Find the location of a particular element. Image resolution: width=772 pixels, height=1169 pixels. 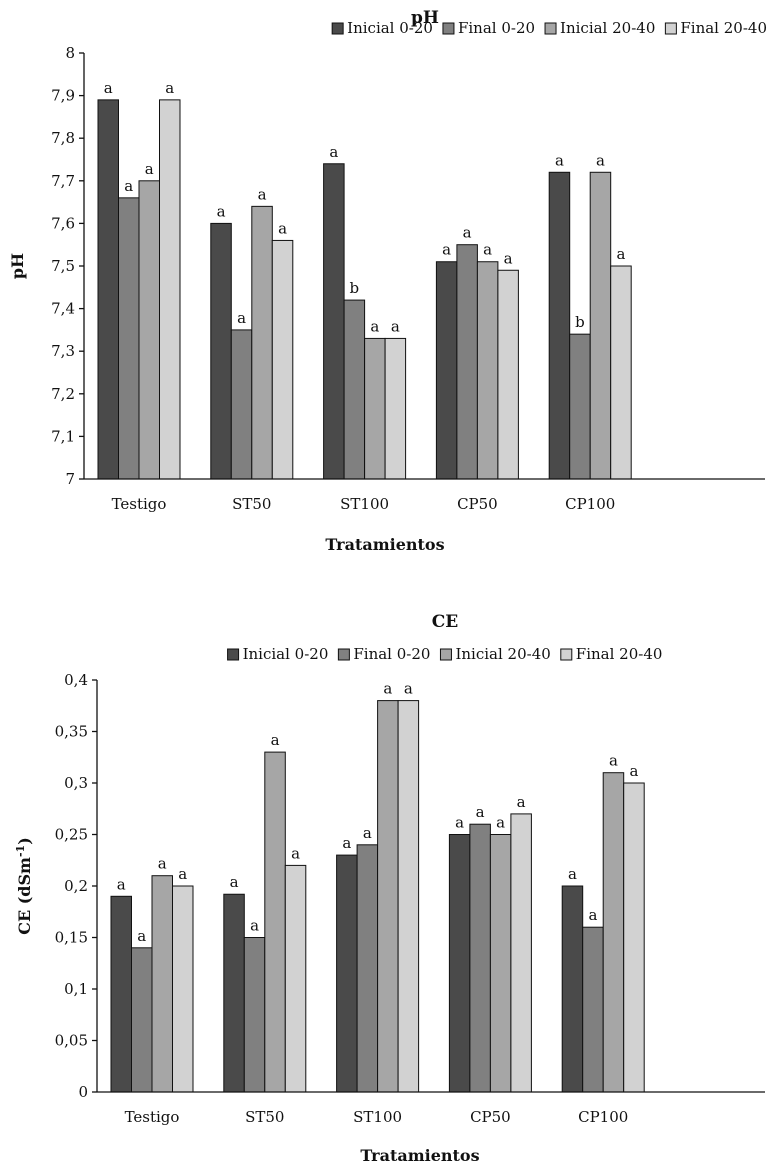

ce-category-label: CP50 is located at coordinates (490, 1117).